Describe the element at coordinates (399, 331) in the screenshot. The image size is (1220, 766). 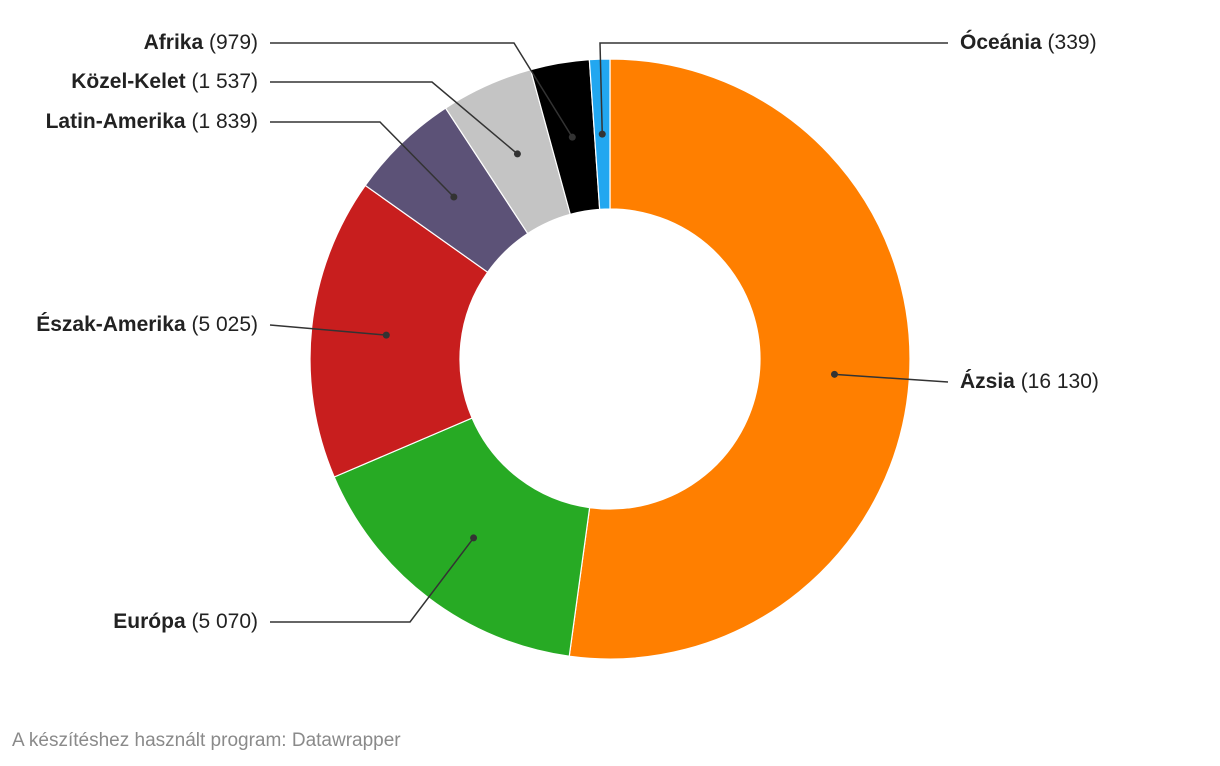
I see `slice-eszak-amerika` at that location.